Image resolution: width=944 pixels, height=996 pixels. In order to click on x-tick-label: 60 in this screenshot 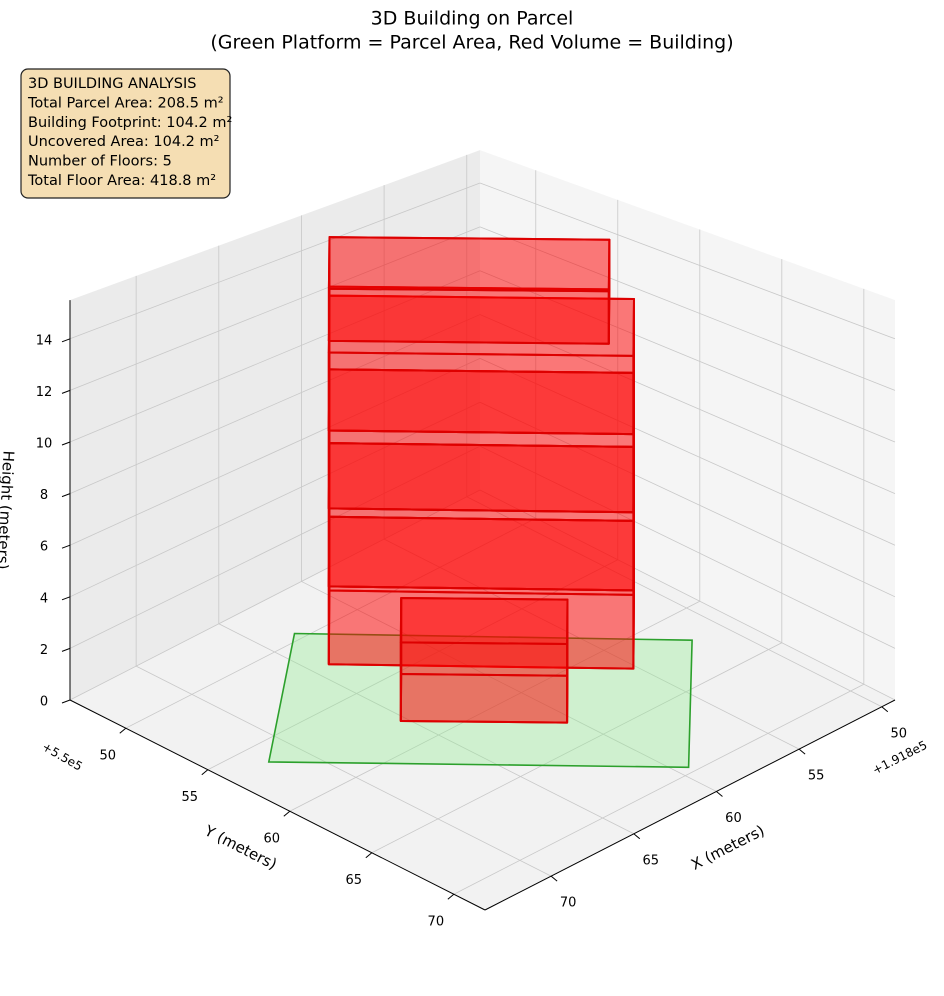, I will do `click(733, 818)`.